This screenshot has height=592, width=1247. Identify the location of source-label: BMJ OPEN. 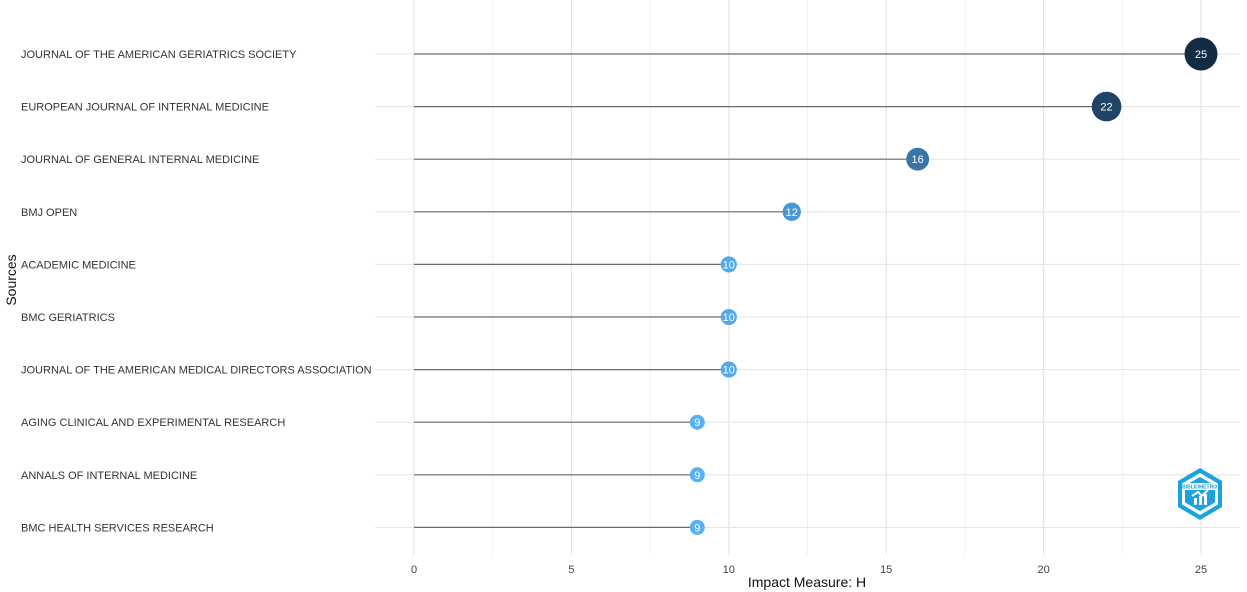
(49, 213).